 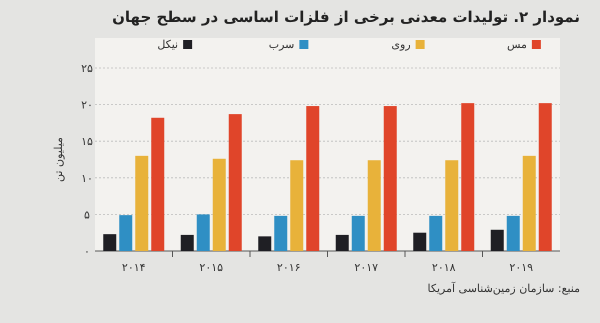 What do you see at coordinates (58, 159) in the screenshot?
I see `y-axis-title: میلیون تن` at bounding box center [58, 159].